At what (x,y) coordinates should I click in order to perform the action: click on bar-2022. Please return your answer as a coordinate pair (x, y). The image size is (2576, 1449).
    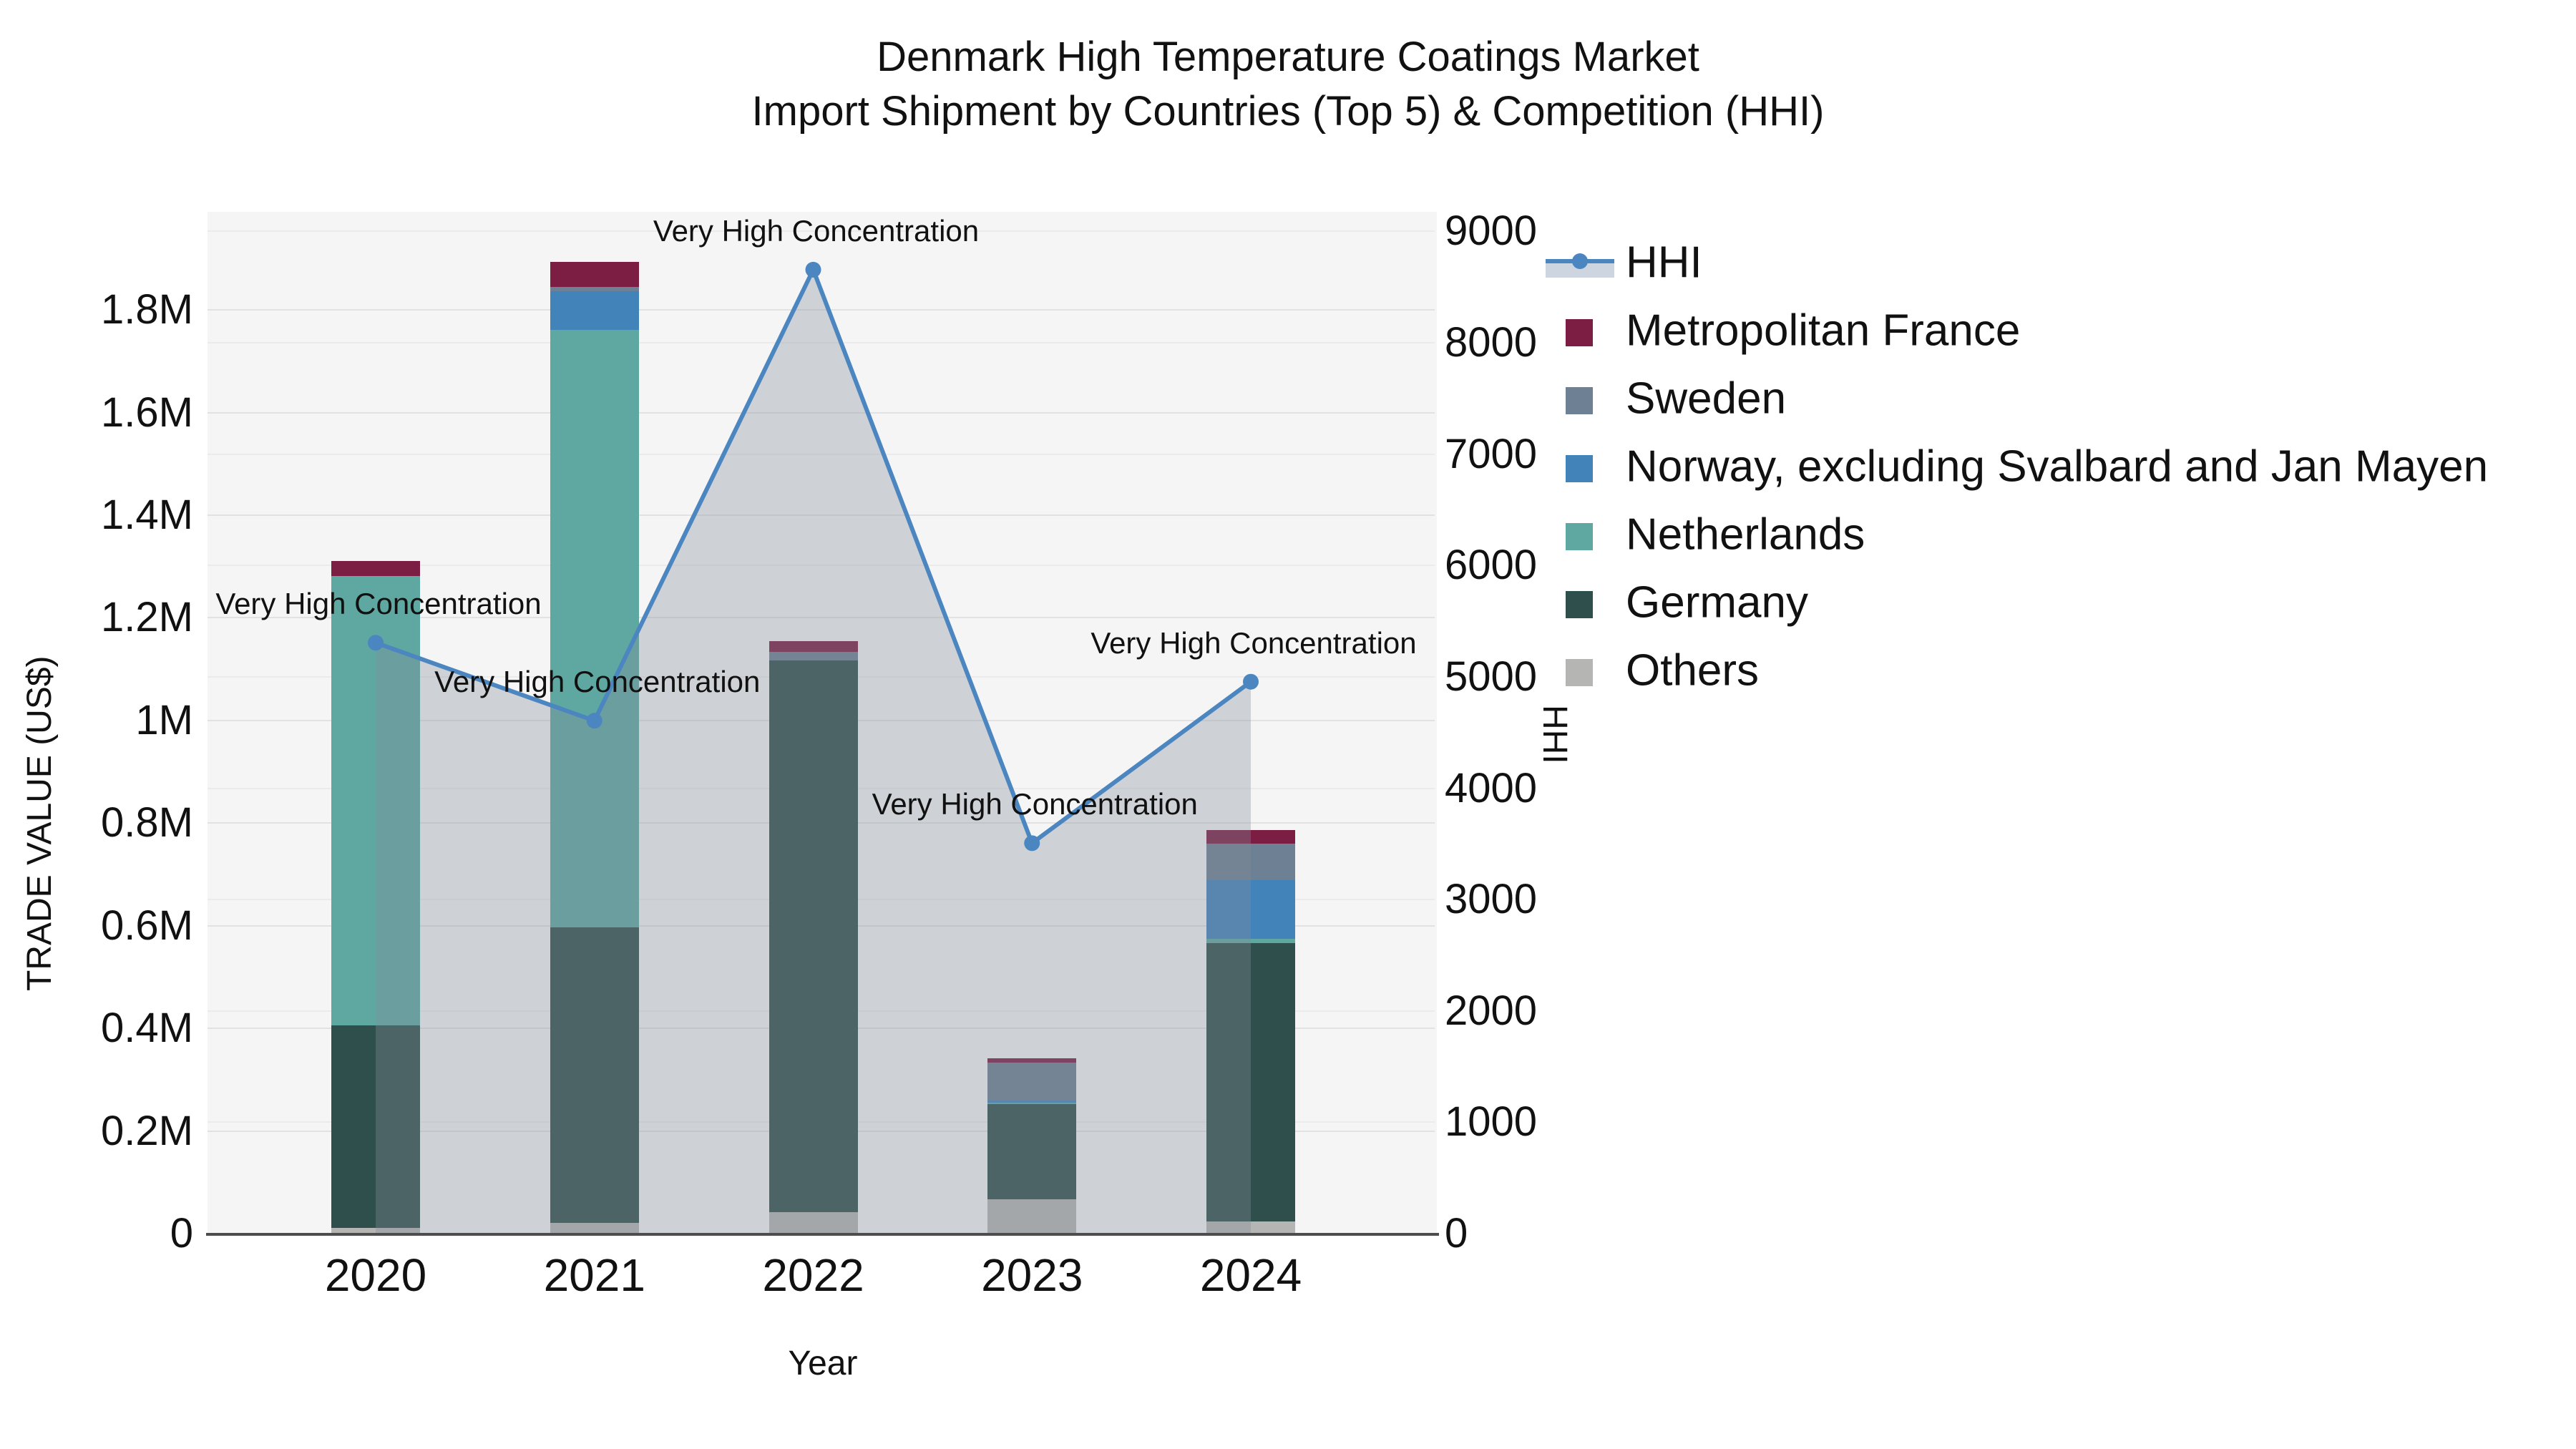
    Looking at the image, I should click on (813, 722).